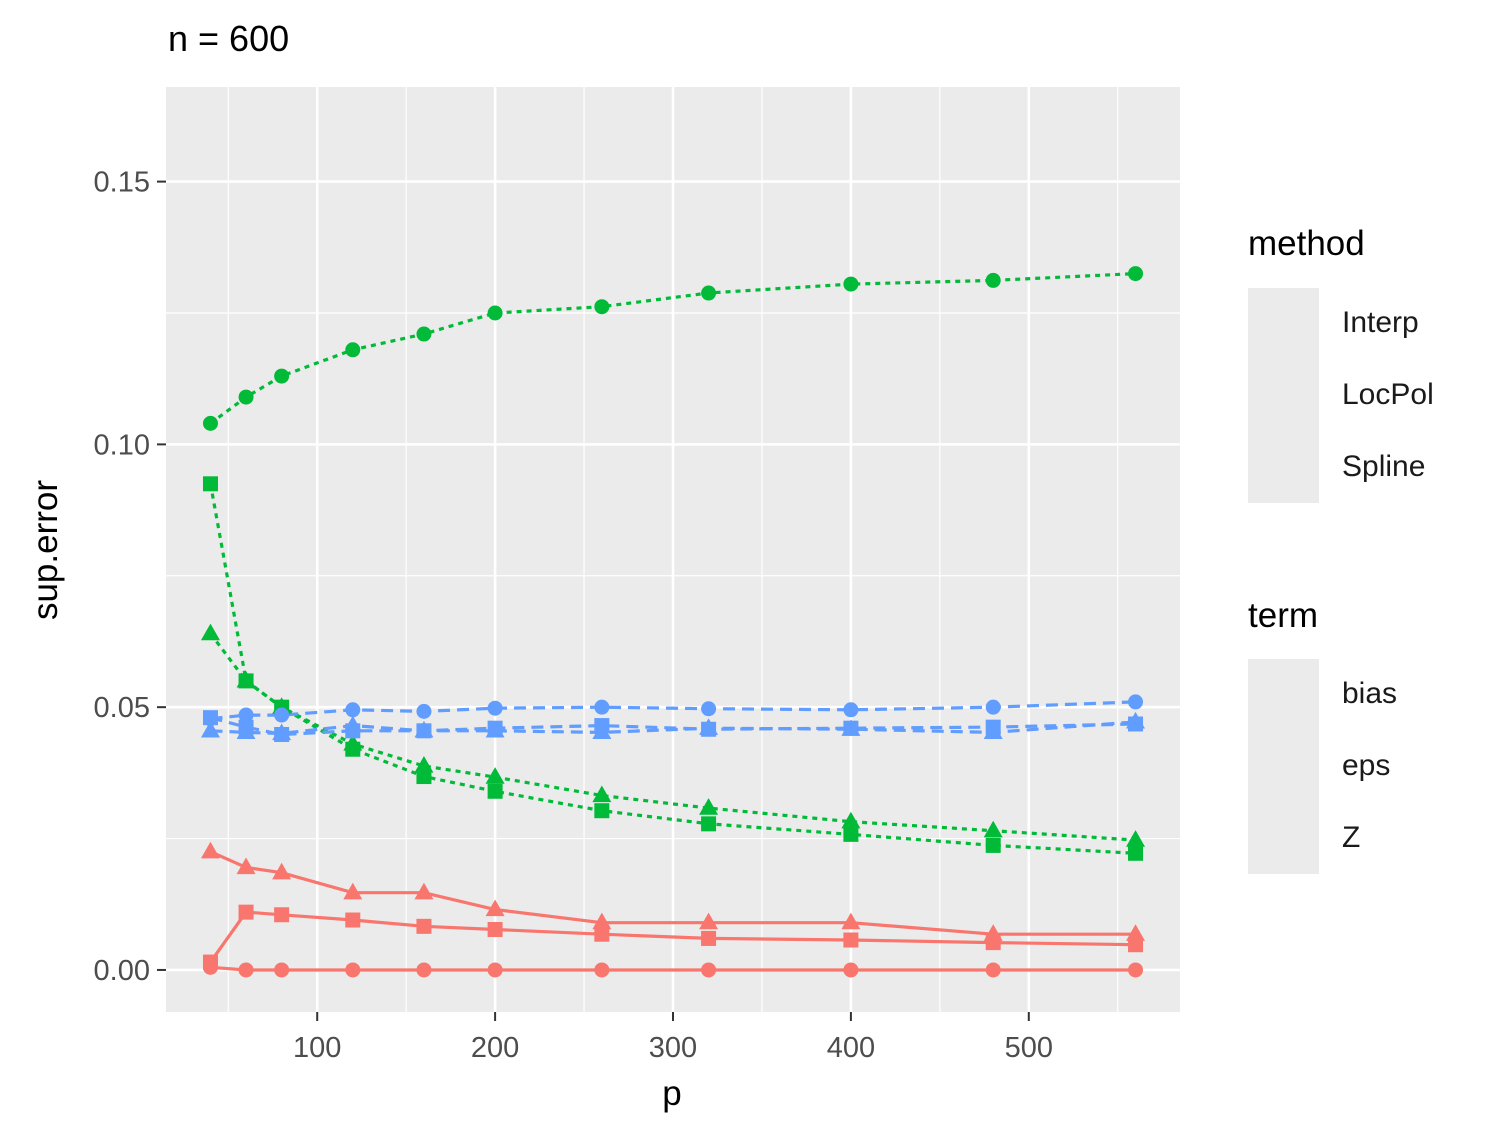 This screenshot has width=1500, height=1140. Describe the element at coordinates (495, 1048) in the screenshot. I see `x-tick-label: 200` at that location.